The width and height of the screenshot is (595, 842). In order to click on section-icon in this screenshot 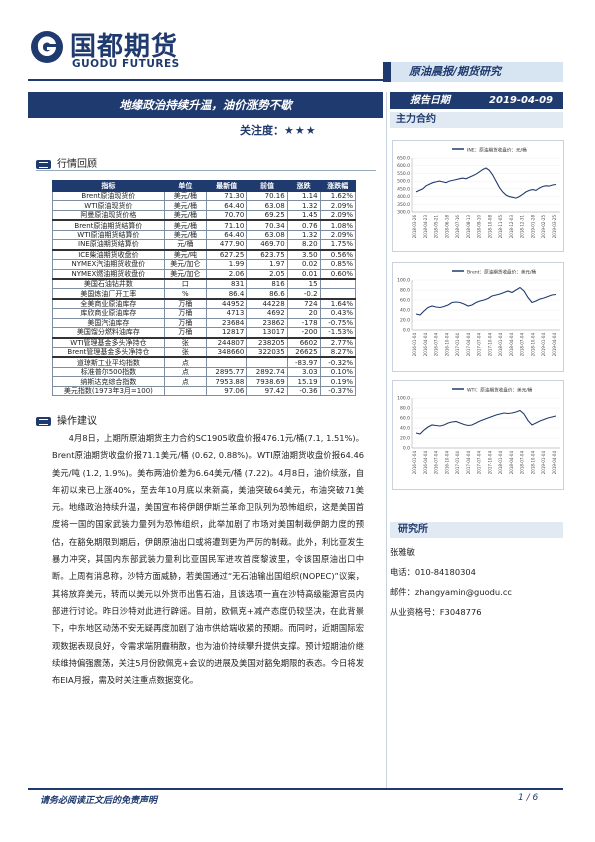, I will do `click(43, 164)`.